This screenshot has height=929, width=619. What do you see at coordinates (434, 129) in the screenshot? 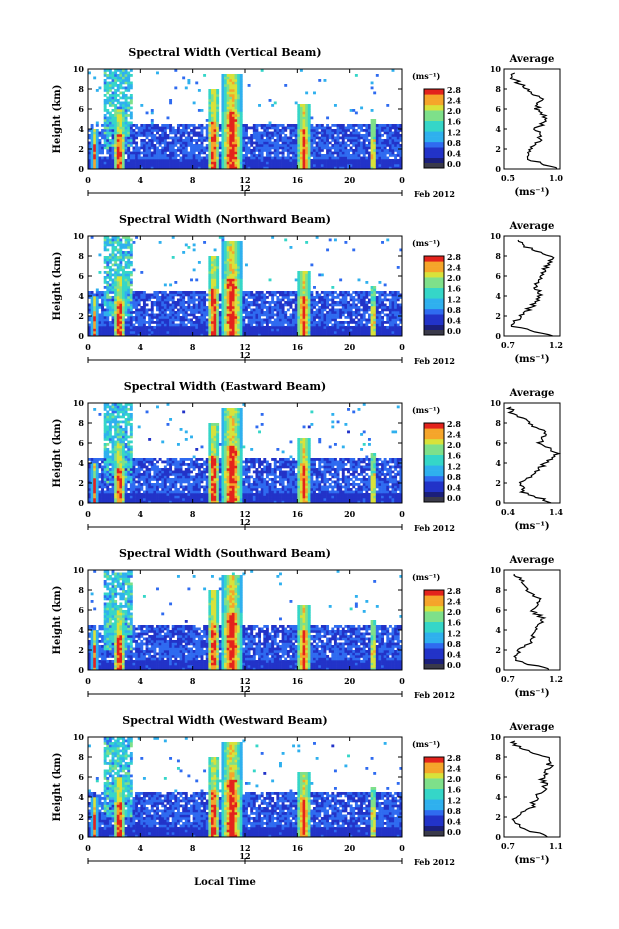
I see `colorbar-segment` at bounding box center [434, 129].